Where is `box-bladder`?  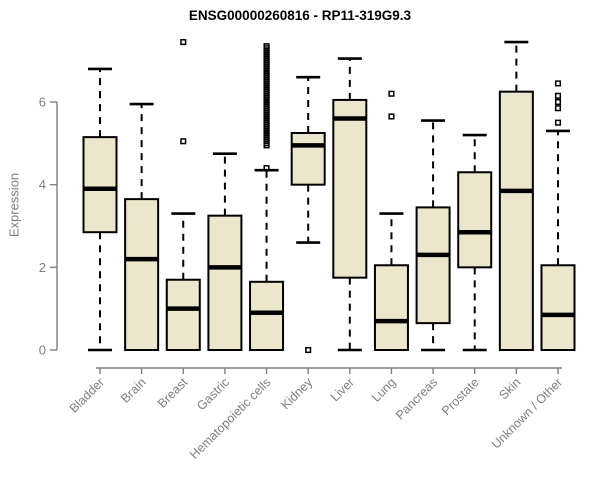 box-bladder is located at coordinates (100, 209).